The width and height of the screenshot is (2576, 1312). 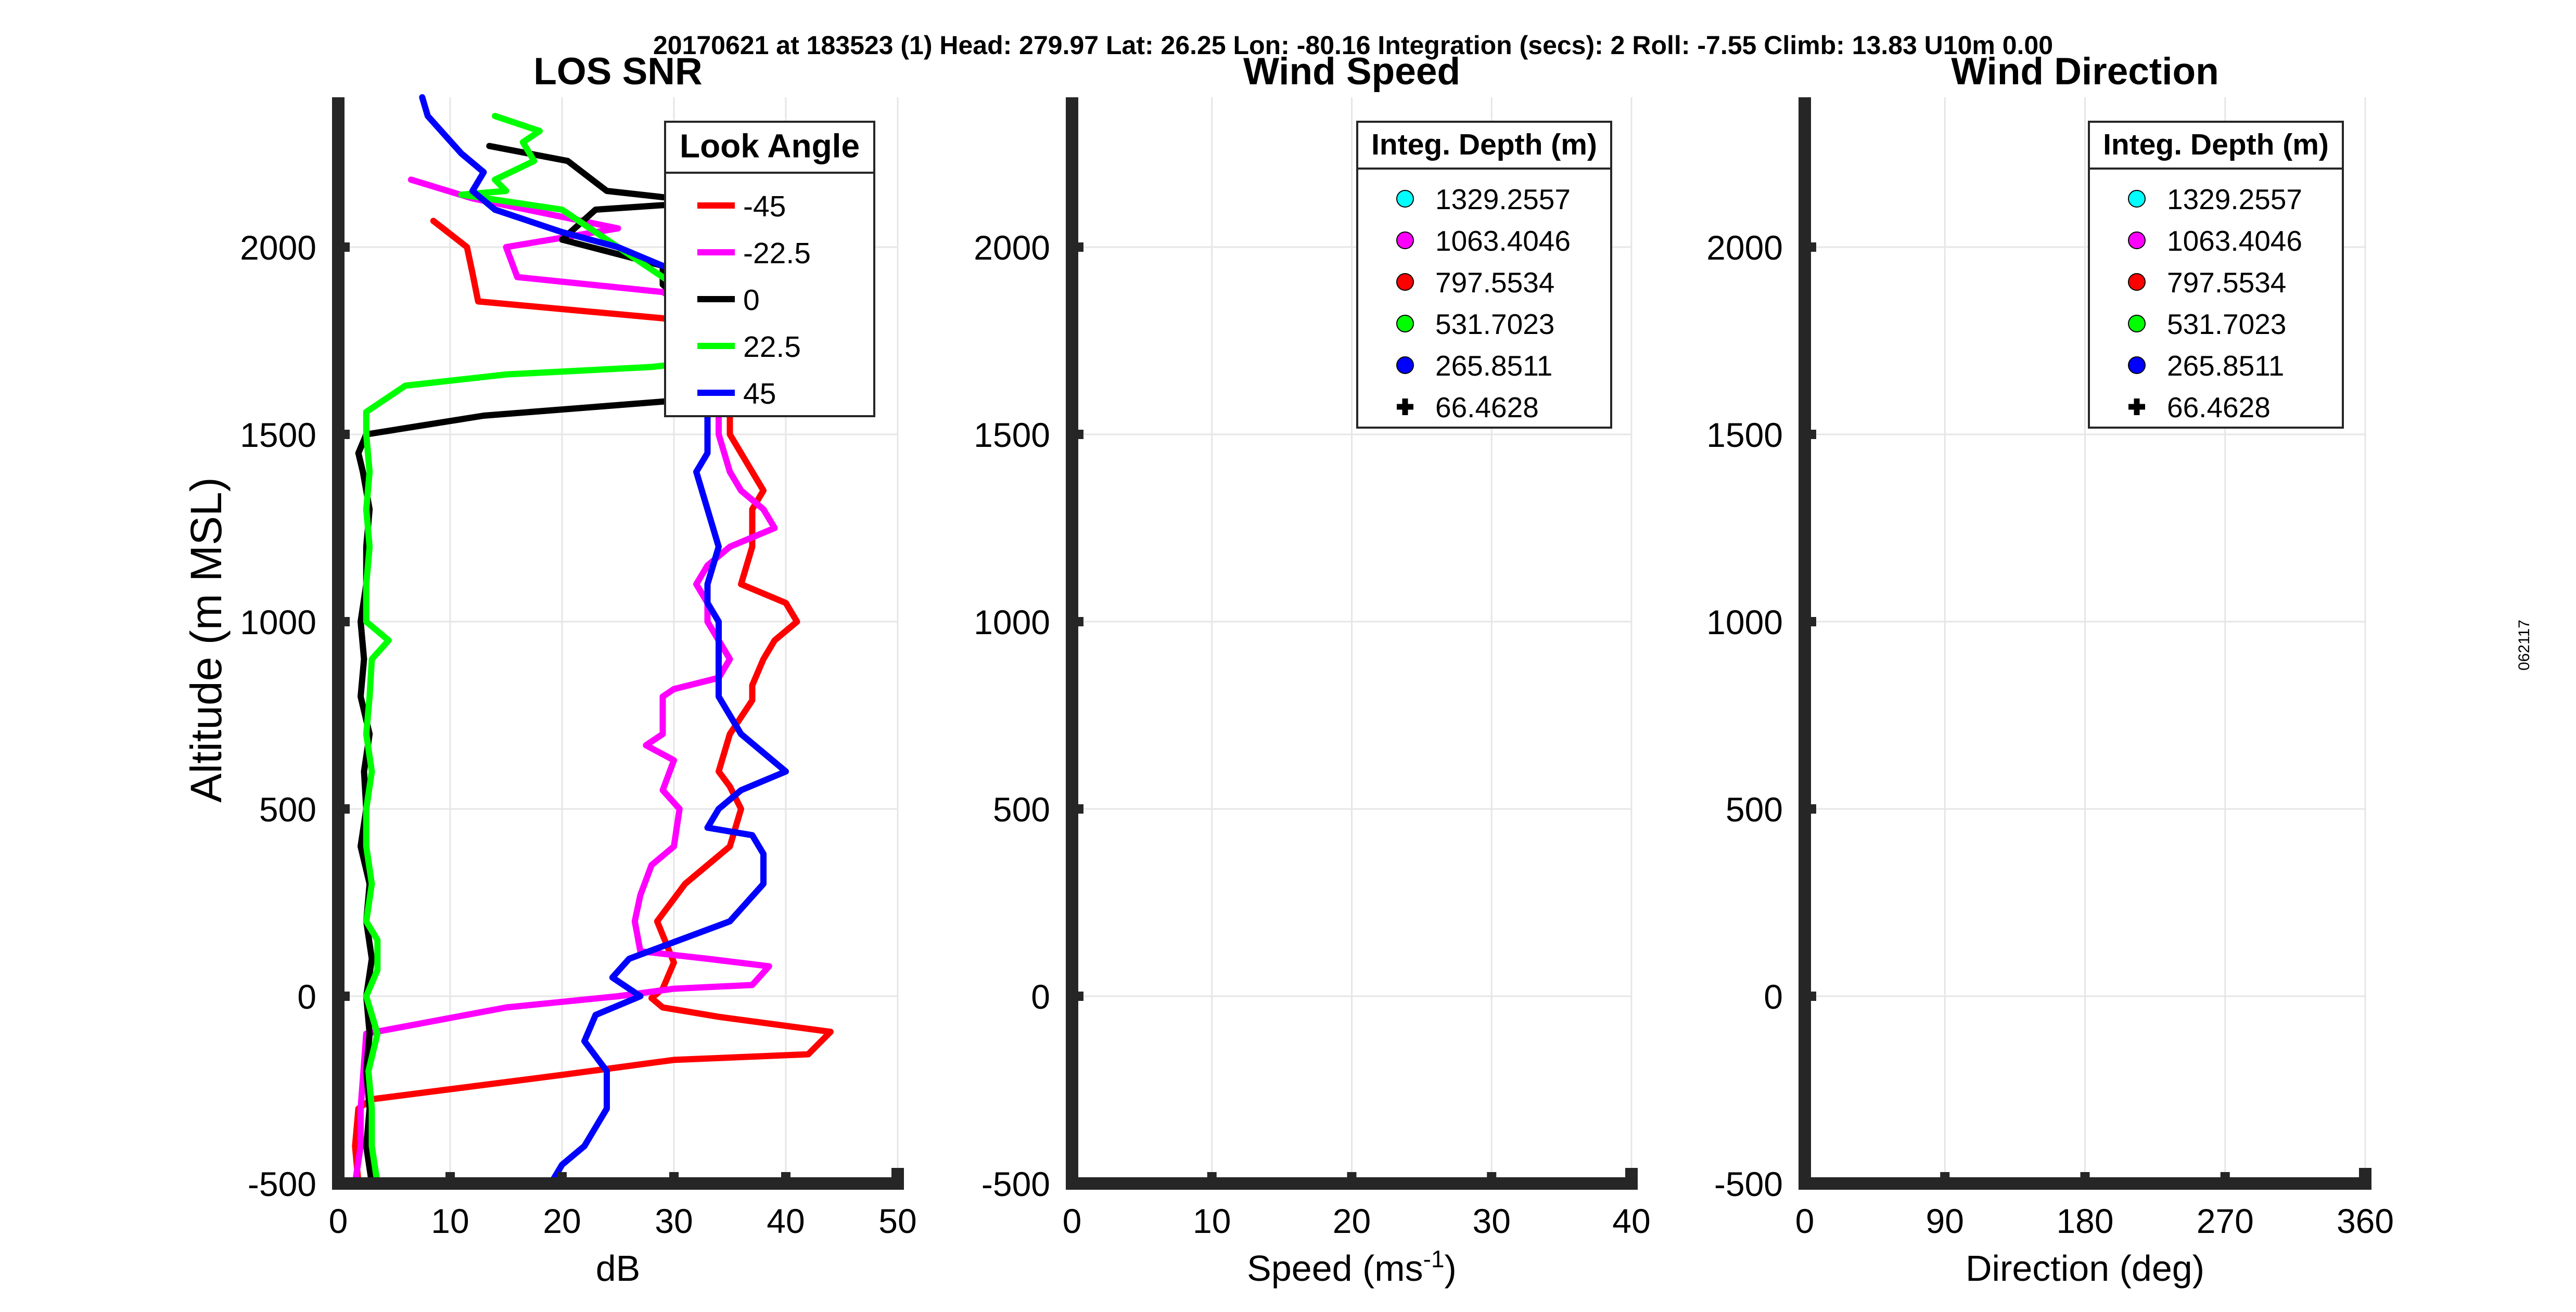 I want to click on x-axis-label-end: ), so click(x=1451, y=1268).